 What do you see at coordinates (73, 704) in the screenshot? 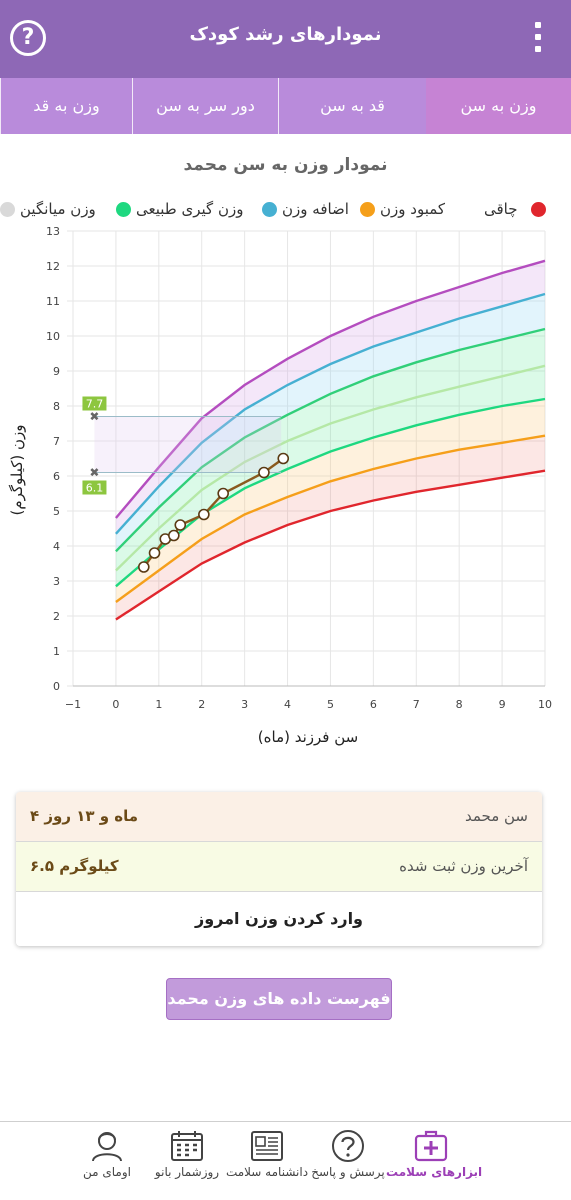
I see `x-tick-label: −1` at bounding box center [73, 704].